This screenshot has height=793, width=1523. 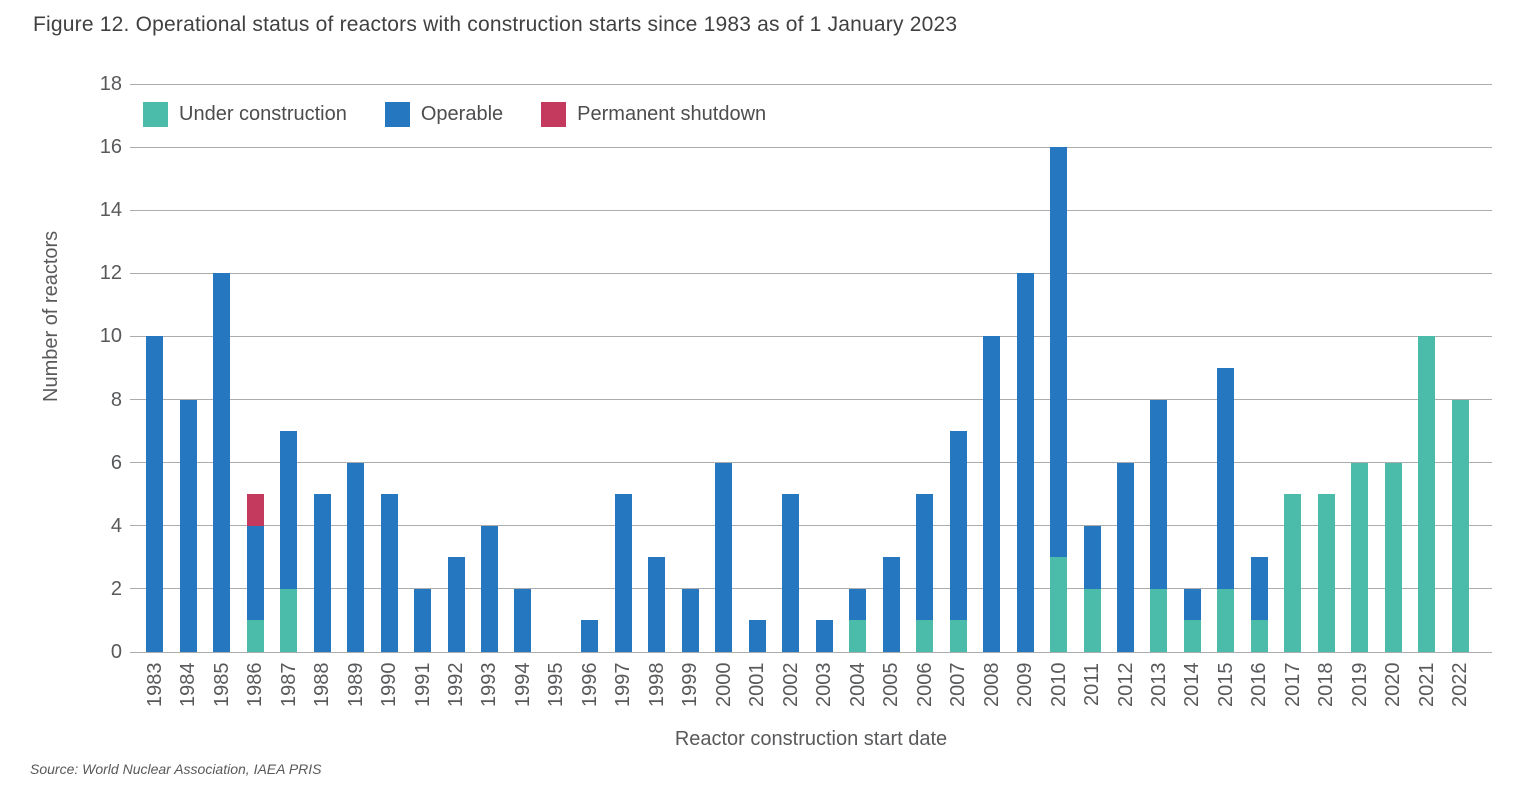 I want to click on y-axis-tick-label: 2, so click(x=116, y=588).